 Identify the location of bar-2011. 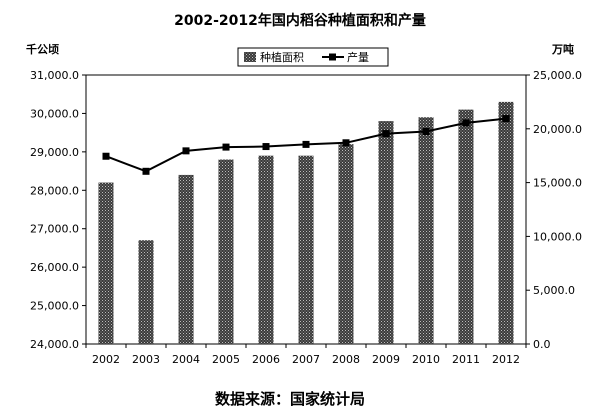
(466, 226).